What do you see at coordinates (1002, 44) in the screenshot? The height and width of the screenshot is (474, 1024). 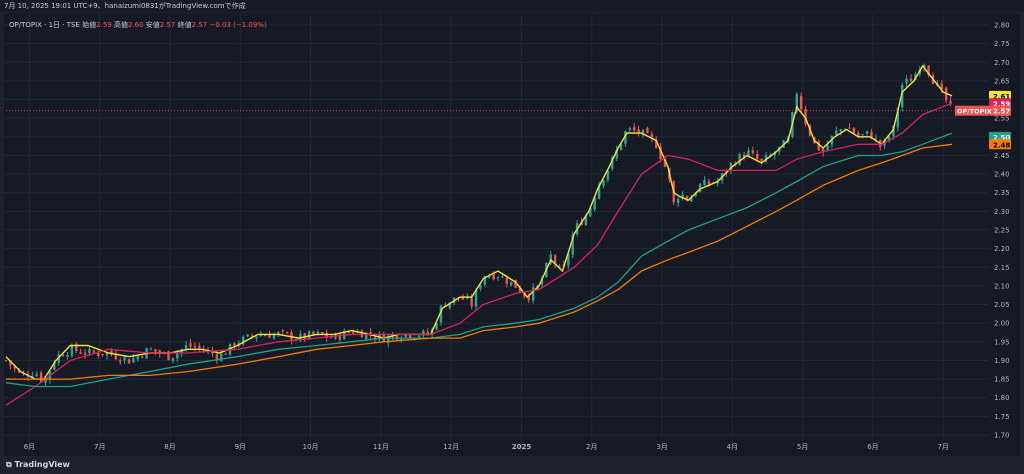 I see `price-tick-label: 2.75` at bounding box center [1002, 44].